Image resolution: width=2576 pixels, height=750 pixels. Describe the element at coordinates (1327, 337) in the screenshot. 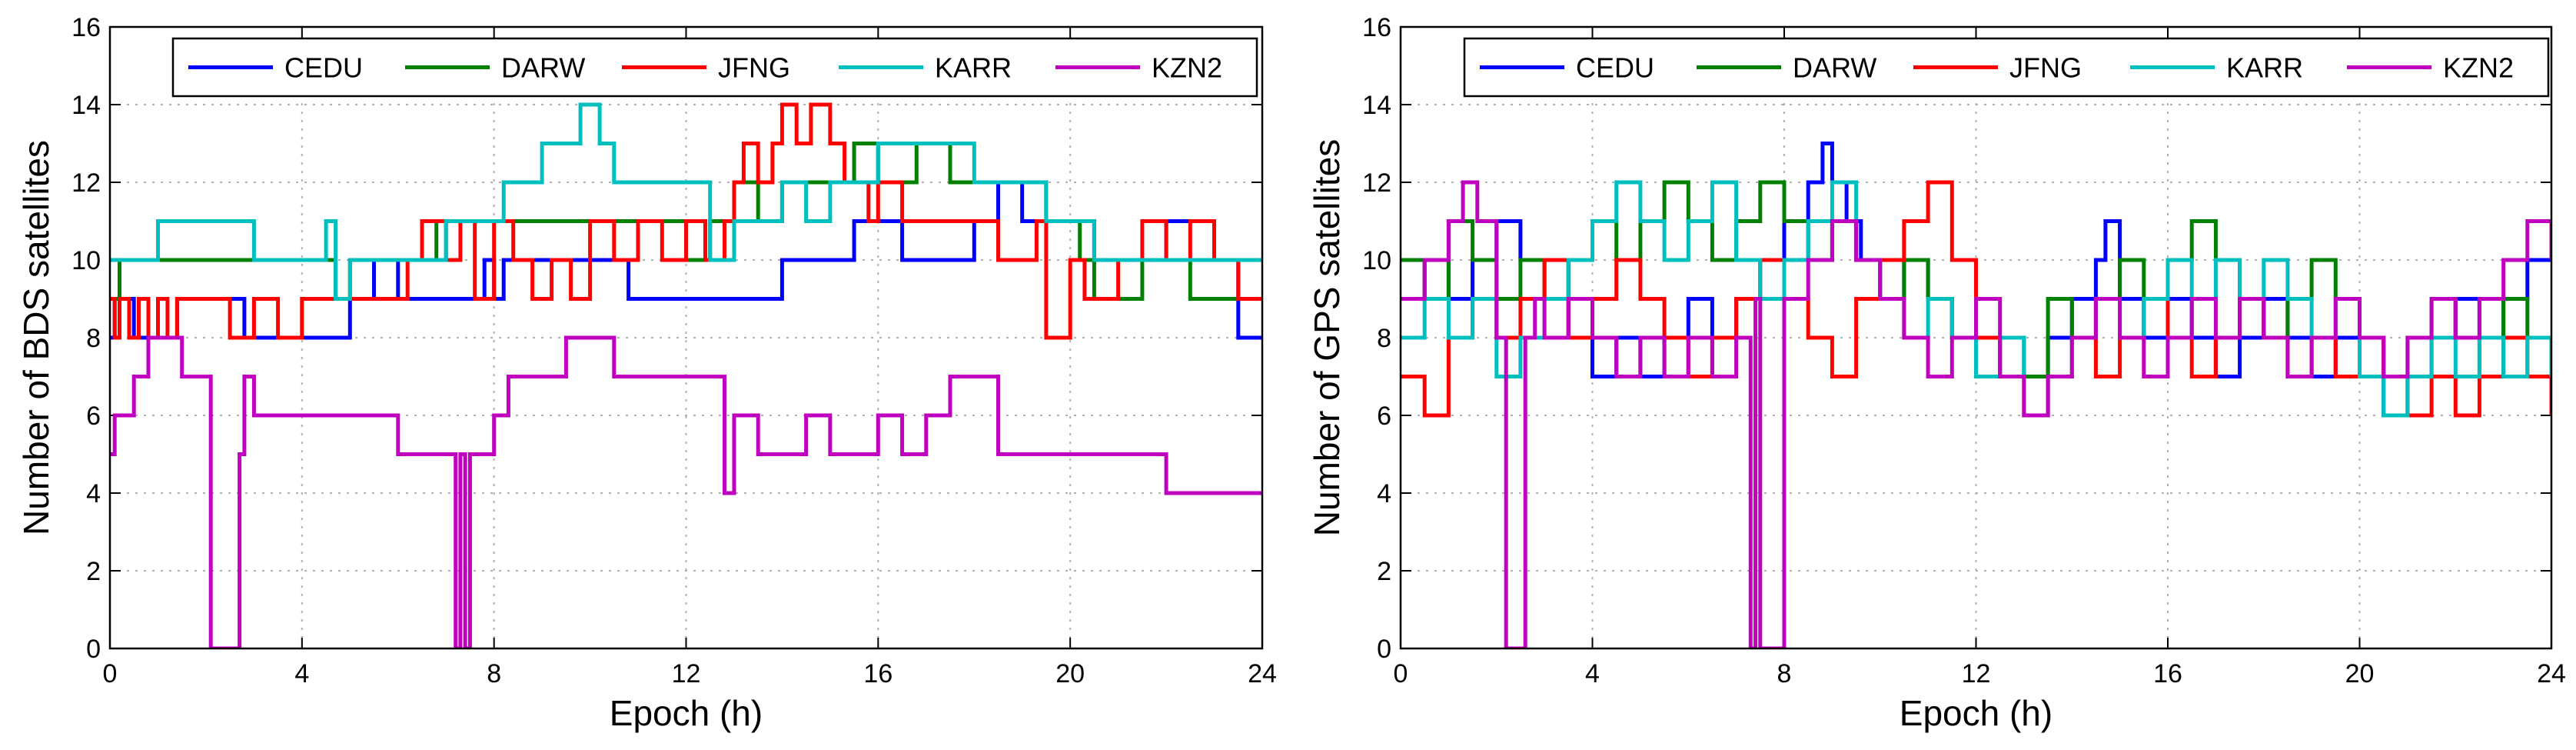

I see `y-axis-label: Number of GPS satellites` at that location.